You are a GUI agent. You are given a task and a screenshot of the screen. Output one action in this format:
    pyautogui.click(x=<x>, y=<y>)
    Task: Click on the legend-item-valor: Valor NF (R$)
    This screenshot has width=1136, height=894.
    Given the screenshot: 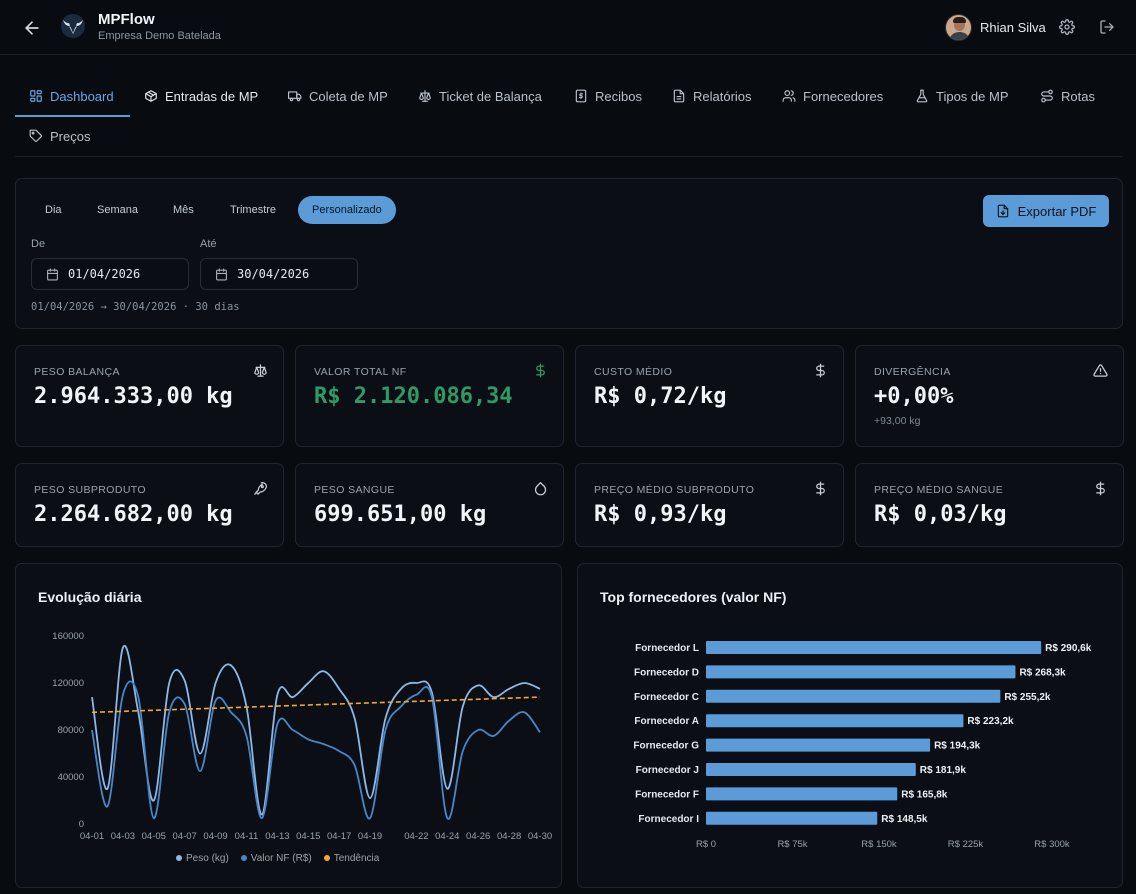 What is the action you would take?
    pyautogui.click(x=276, y=858)
    